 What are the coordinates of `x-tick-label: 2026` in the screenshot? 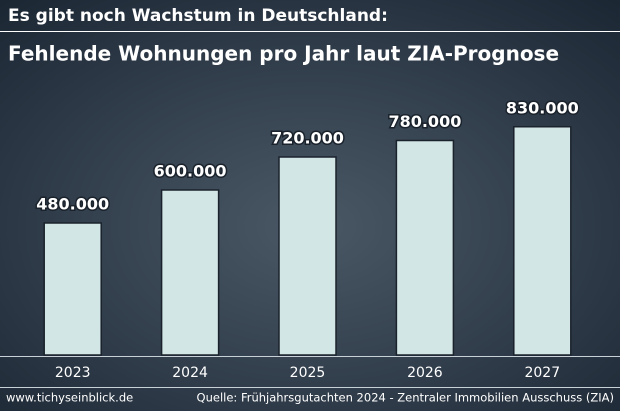 It's located at (425, 373).